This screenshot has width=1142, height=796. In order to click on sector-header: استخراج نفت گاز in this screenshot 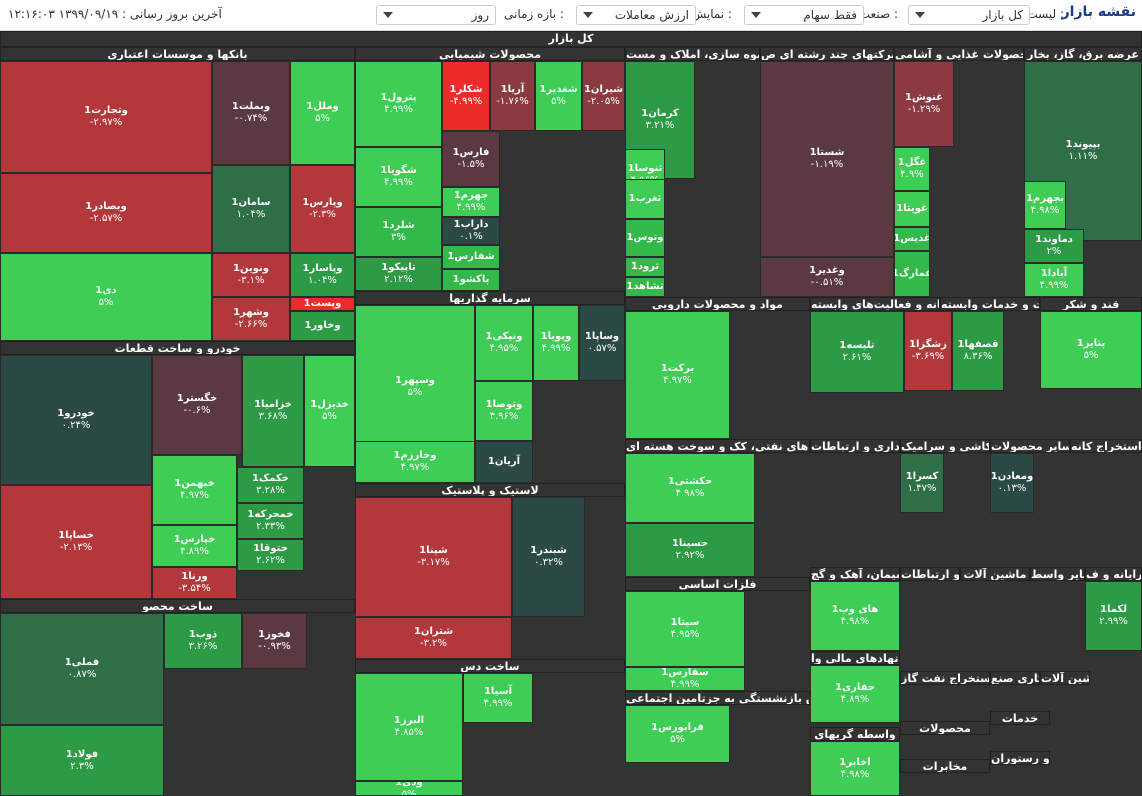, I will do `click(945, 678)`.